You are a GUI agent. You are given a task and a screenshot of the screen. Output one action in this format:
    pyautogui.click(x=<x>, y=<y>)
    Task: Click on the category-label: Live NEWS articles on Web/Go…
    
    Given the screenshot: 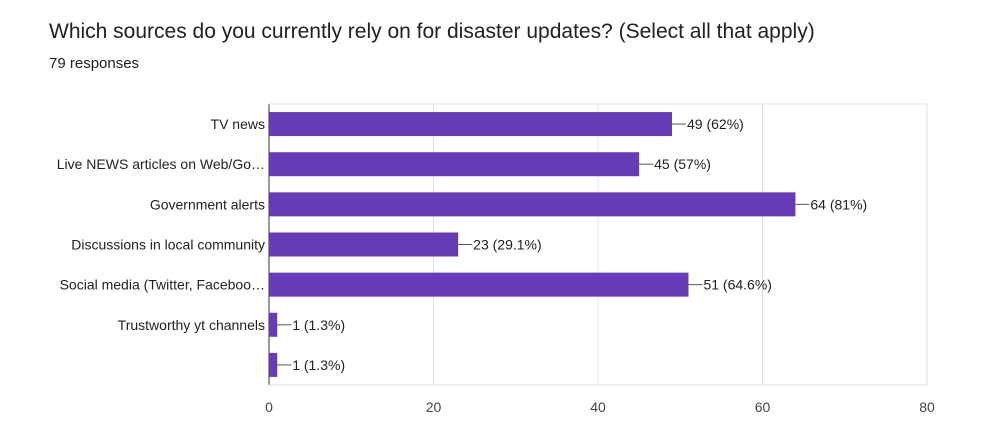 What is the action you would take?
    pyautogui.click(x=161, y=164)
    